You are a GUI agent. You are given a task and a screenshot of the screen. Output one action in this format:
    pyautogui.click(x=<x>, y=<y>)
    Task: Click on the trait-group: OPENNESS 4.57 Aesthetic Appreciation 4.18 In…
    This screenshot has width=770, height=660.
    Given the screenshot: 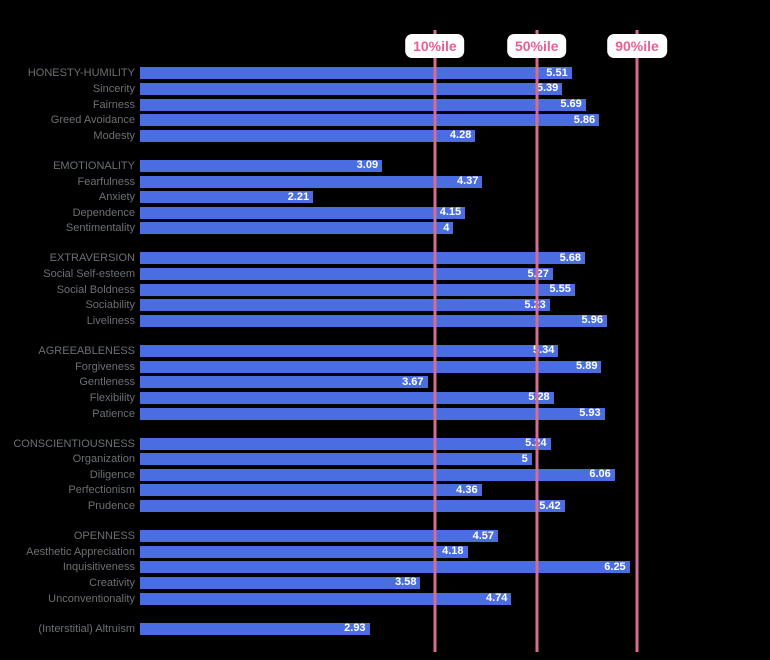 What is the action you would take?
    pyautogui.click(x=315, y=567)
    